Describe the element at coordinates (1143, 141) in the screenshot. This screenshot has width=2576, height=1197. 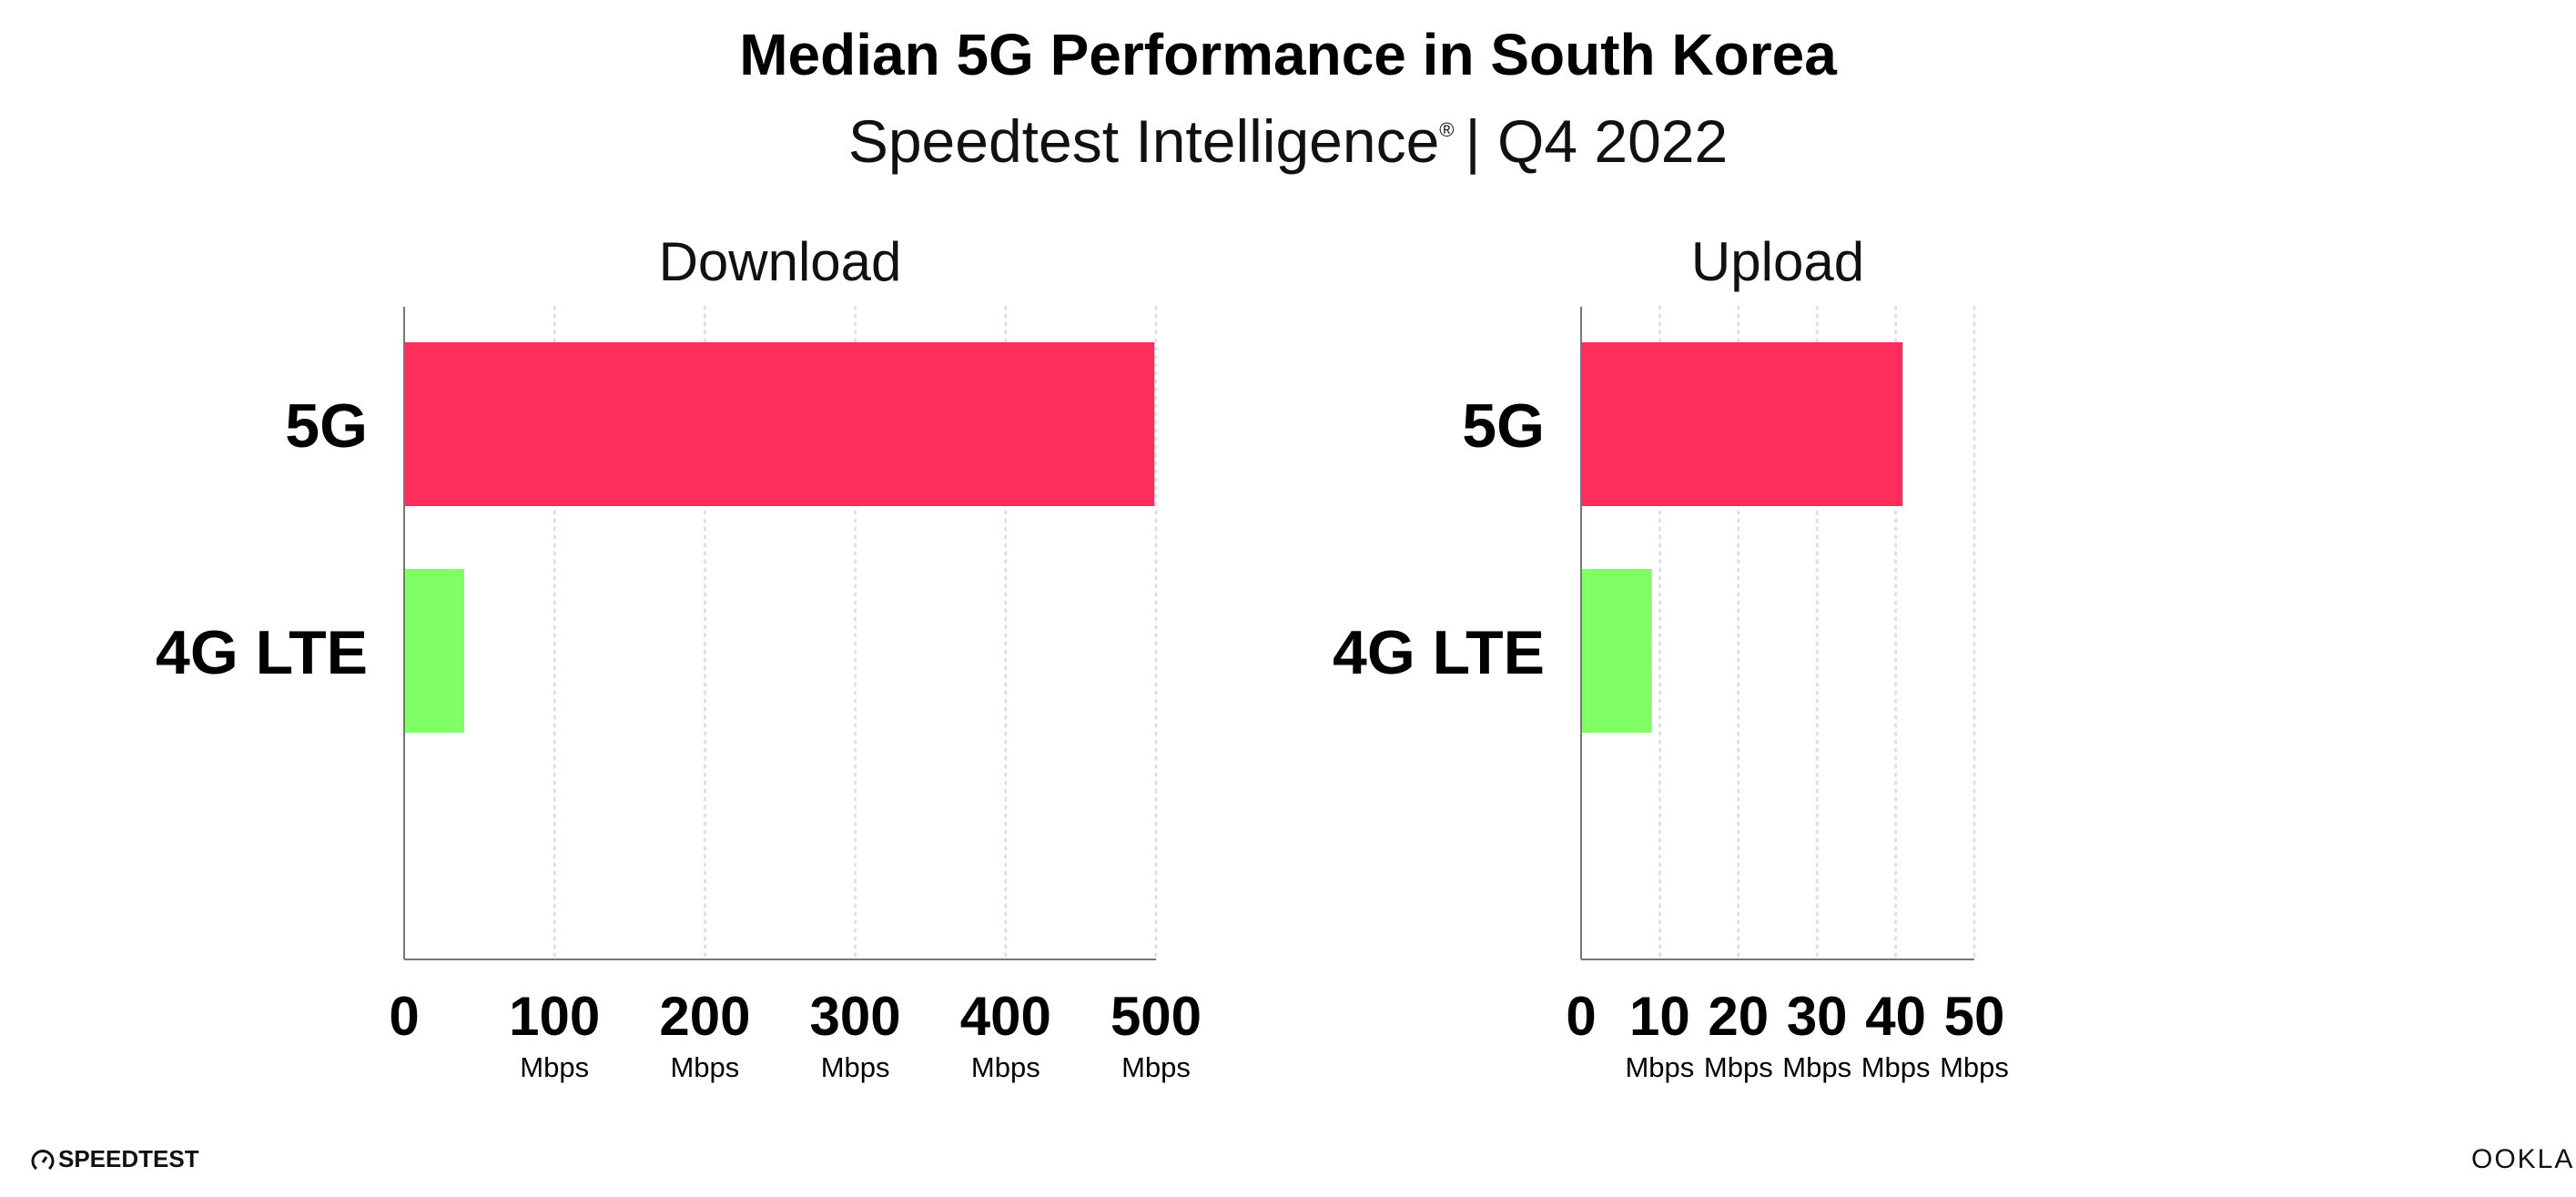
I see `subtitle-brand: Speedtest Intelligence` at that location.